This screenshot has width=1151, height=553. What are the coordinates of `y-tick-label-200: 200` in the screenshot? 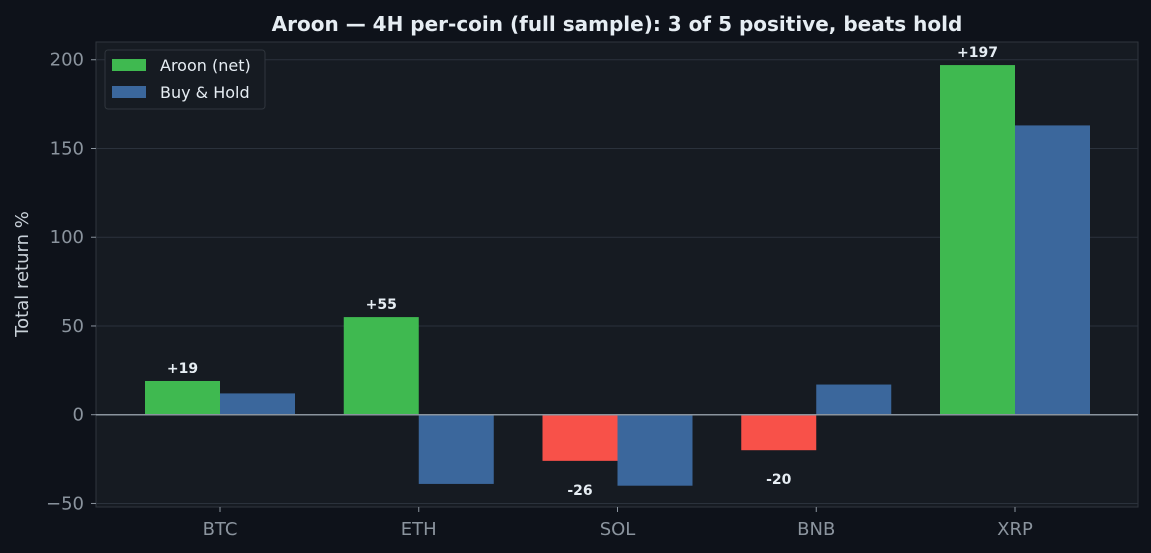 It's located at (67, 60).